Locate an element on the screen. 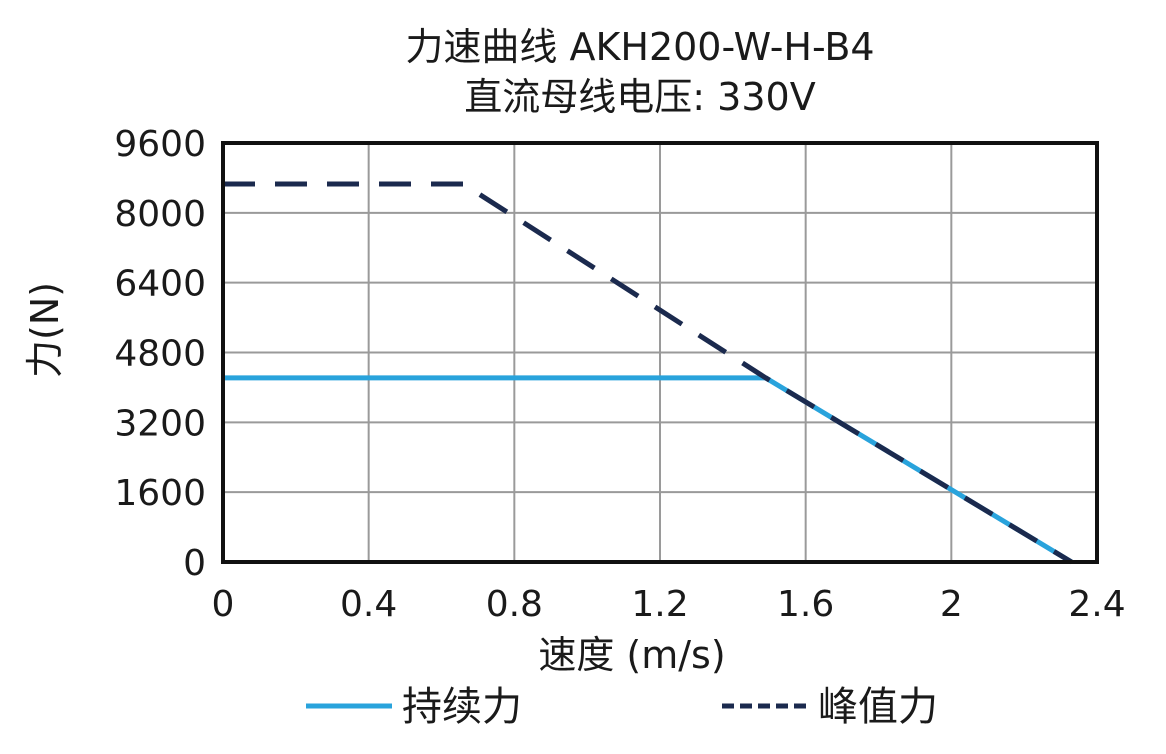  x-tick-labels: 0 0.4 0.8 1.2 1.6 2 2.4 is located at coordinates (669, 604).